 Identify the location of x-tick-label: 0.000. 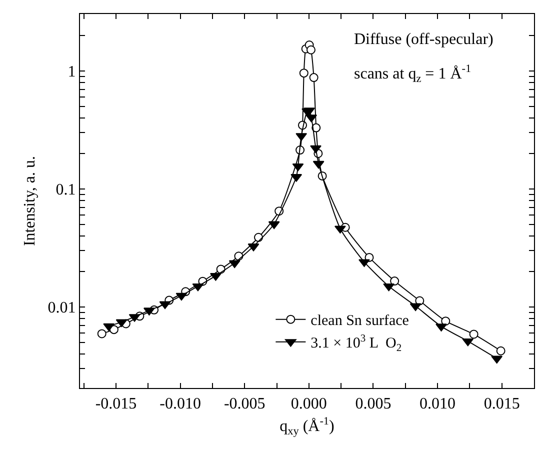
(308, 403).